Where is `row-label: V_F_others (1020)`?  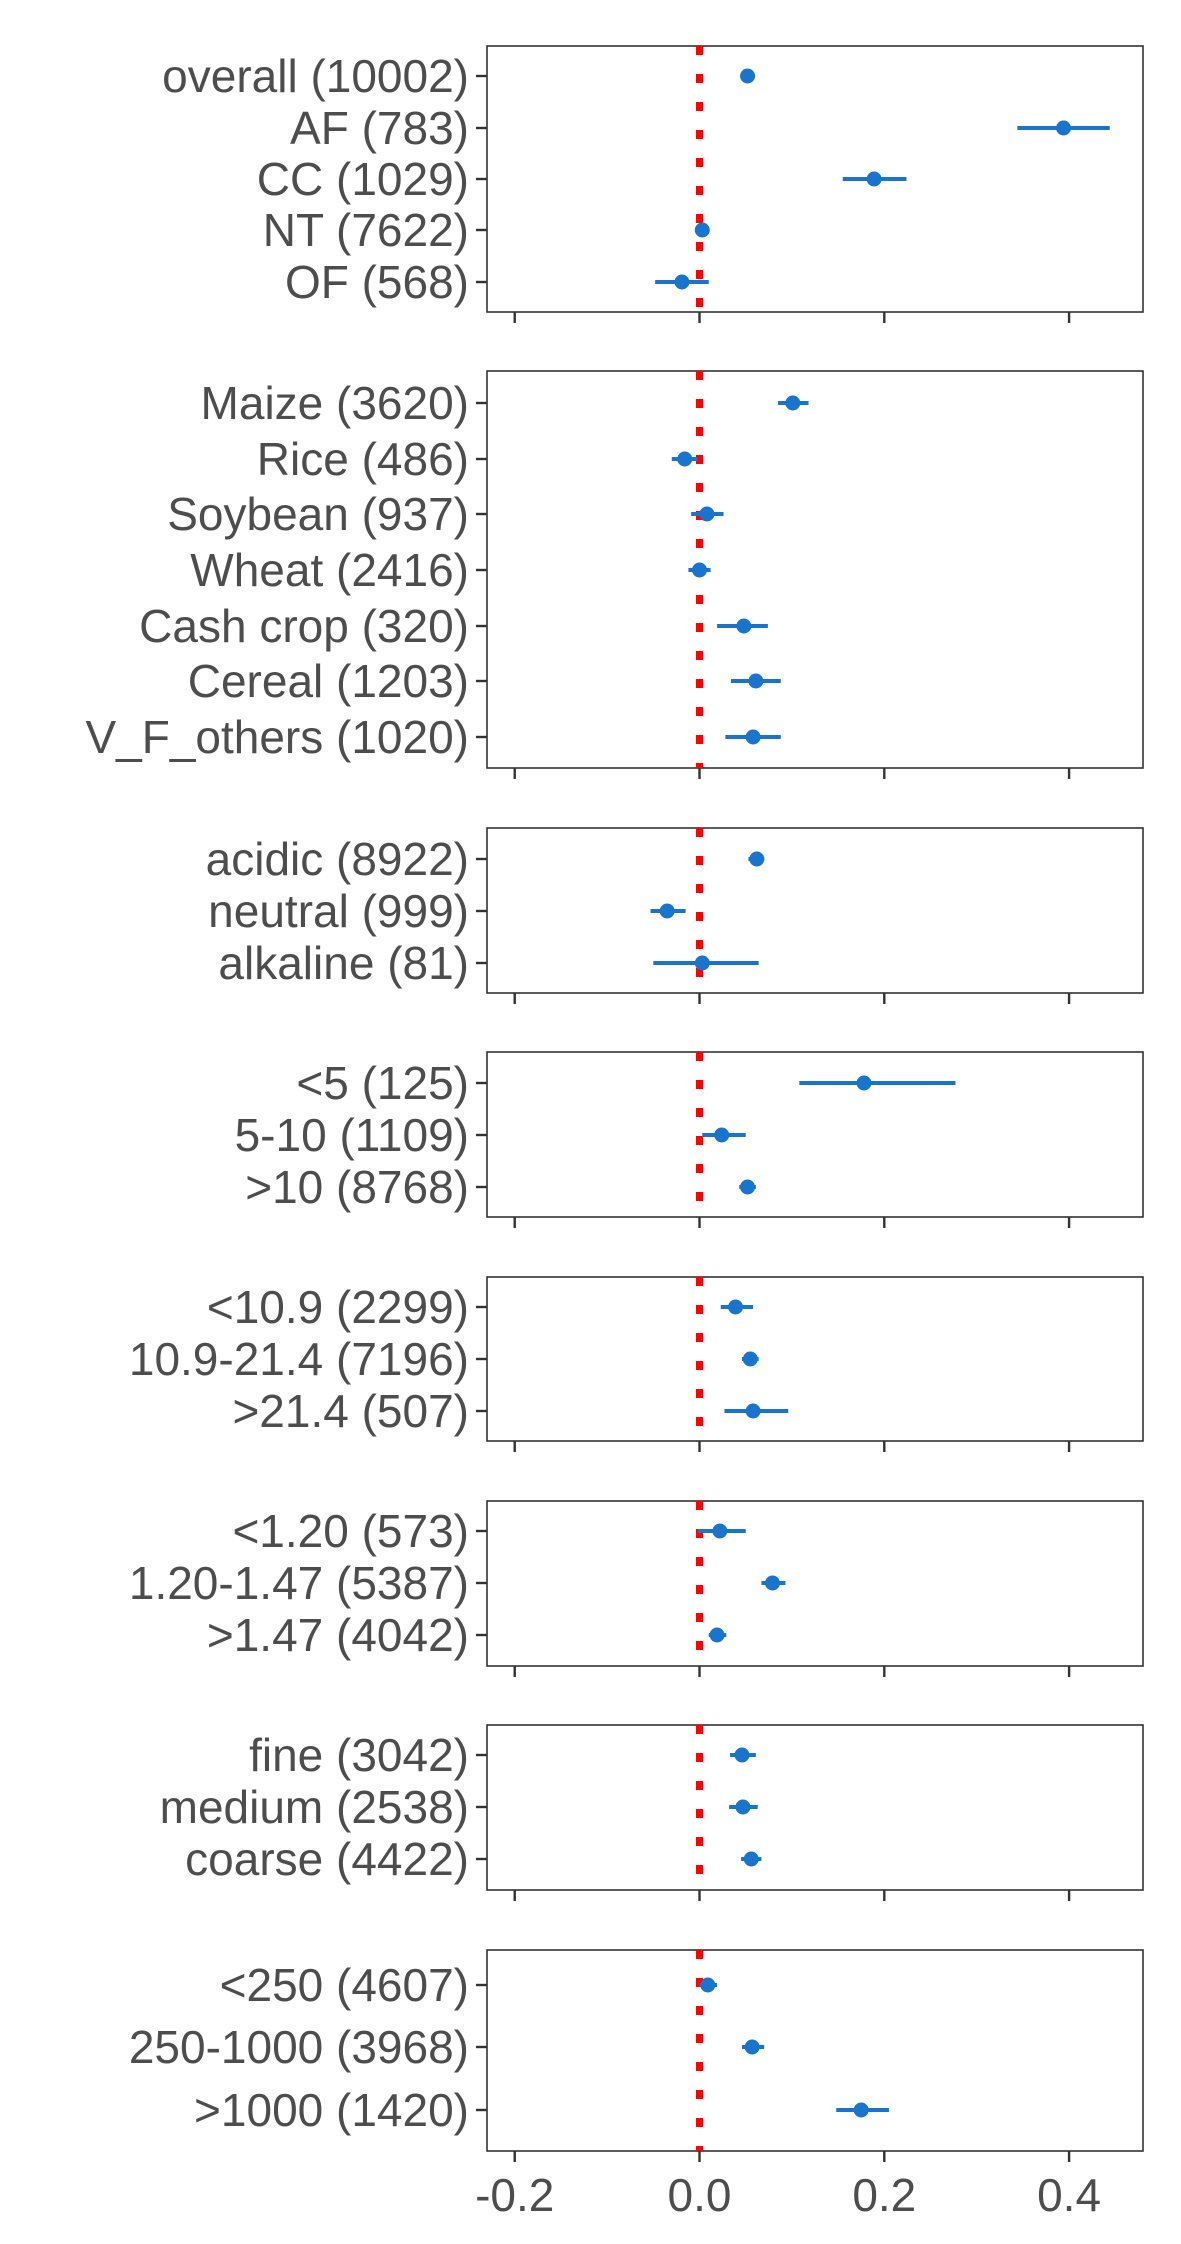
row-label: V_F_others (1020) is located at coordinates (277, 737).